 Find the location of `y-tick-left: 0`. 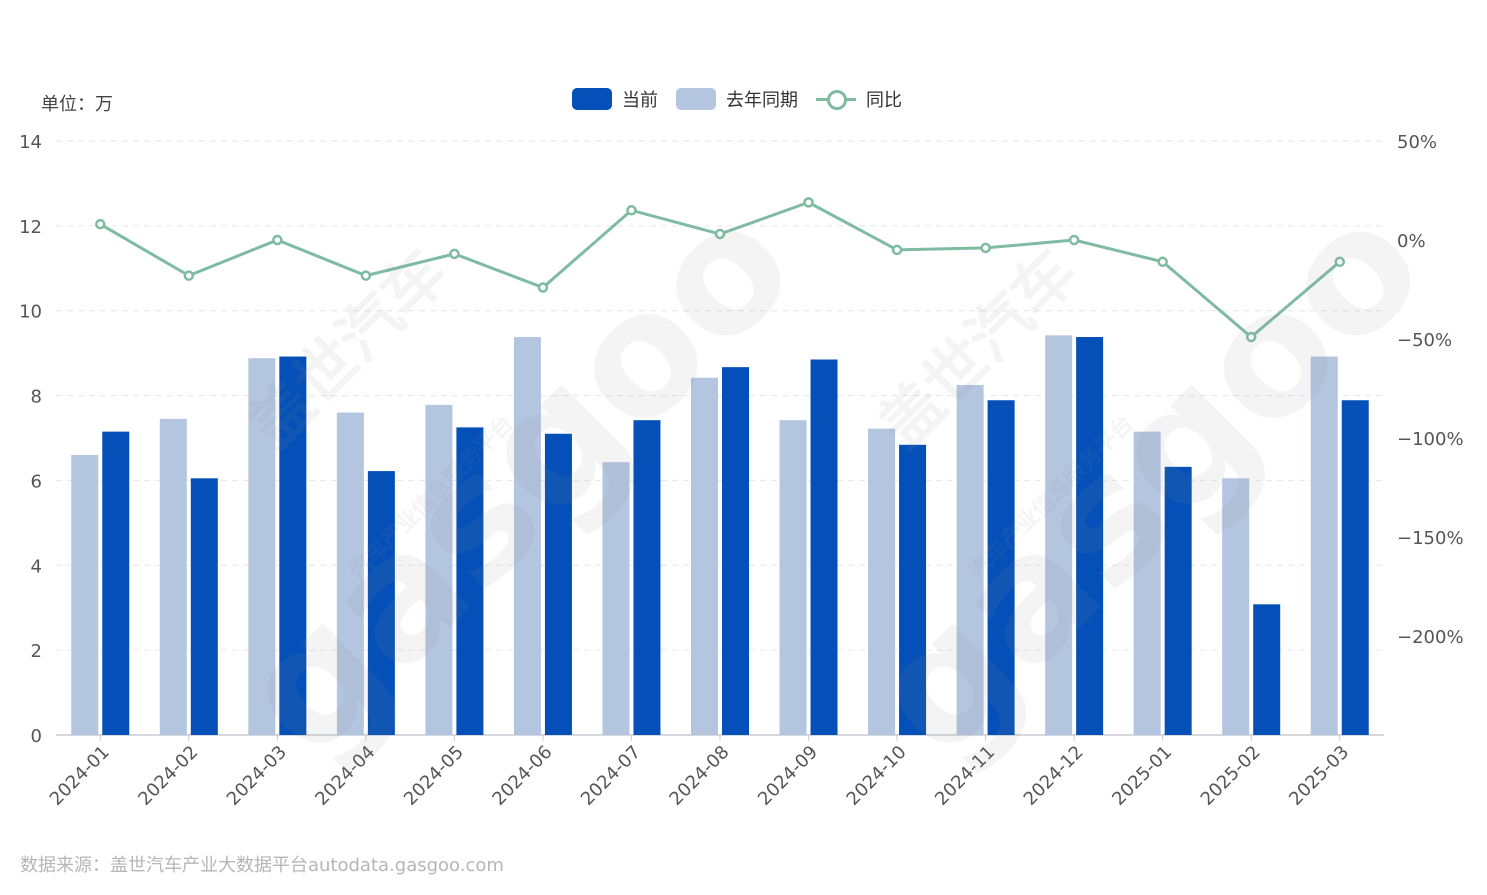

y-tick-left: 0 is located at coordinates (36, 736).